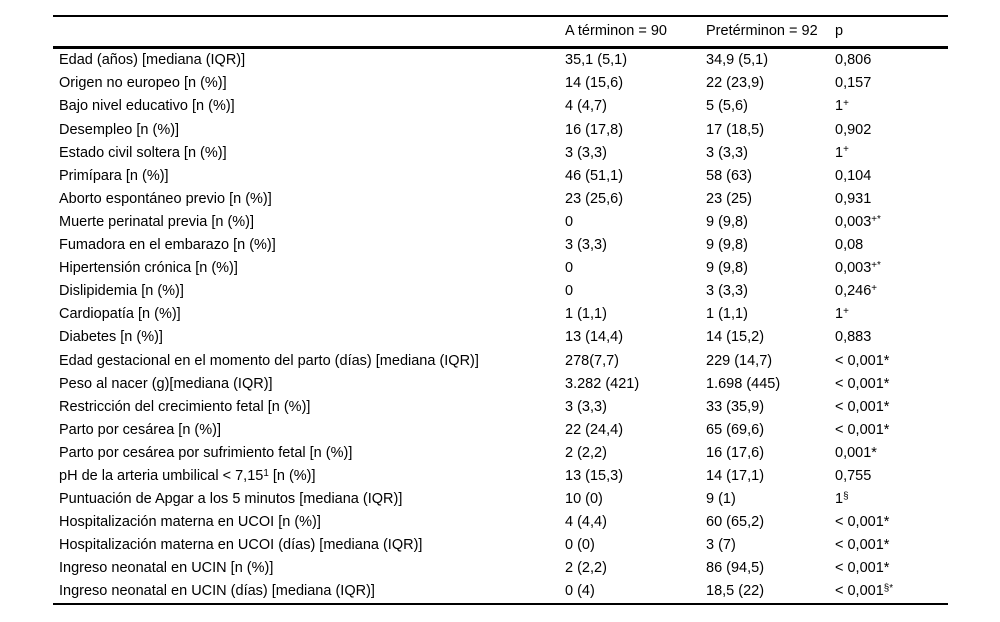 This screenshot has height=622, width=1000. What do you see at coordinates (856, 452) in the screenshot?
I see `cell-p-value: 0,001*` at bounding box center [856, 452].